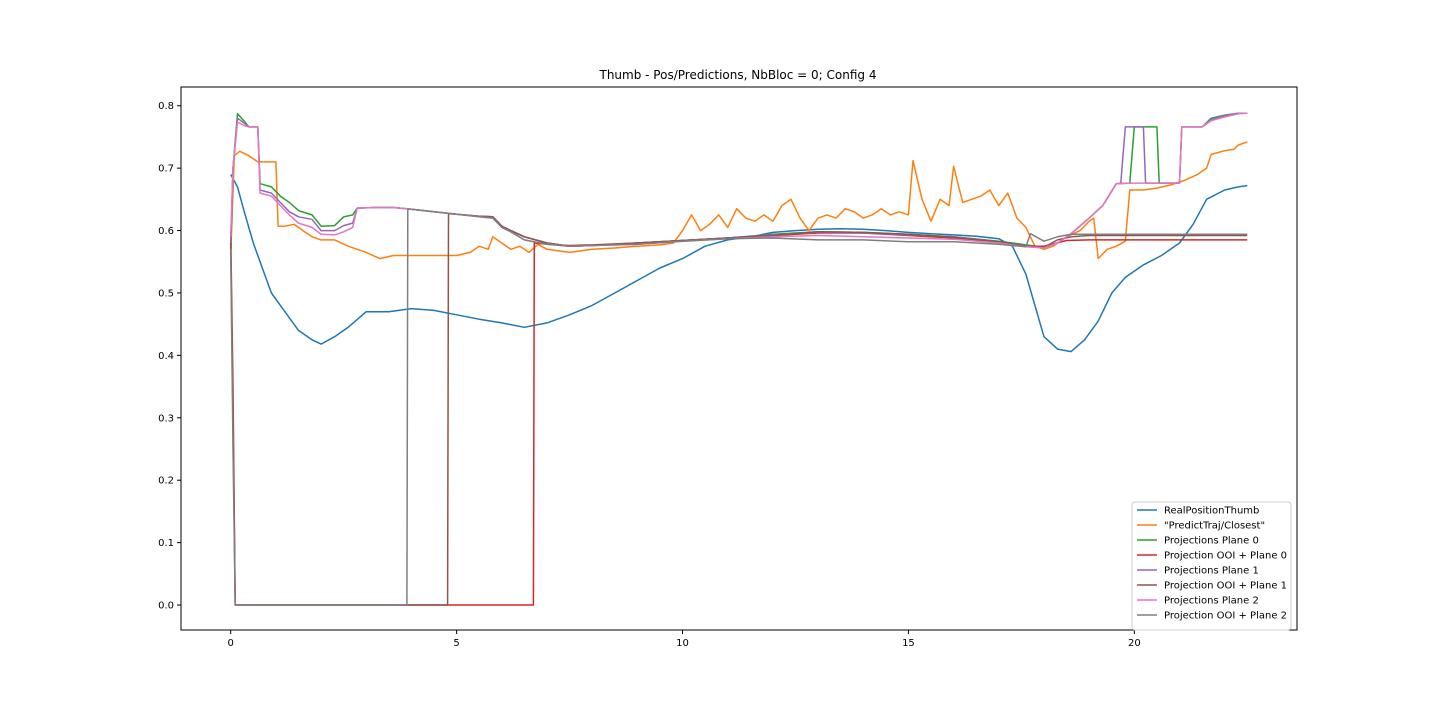 The width and height of the screenshot is (1440, 720). I want to click on legend-label: Projection OOI + Plane 0, so click(1225, 556).